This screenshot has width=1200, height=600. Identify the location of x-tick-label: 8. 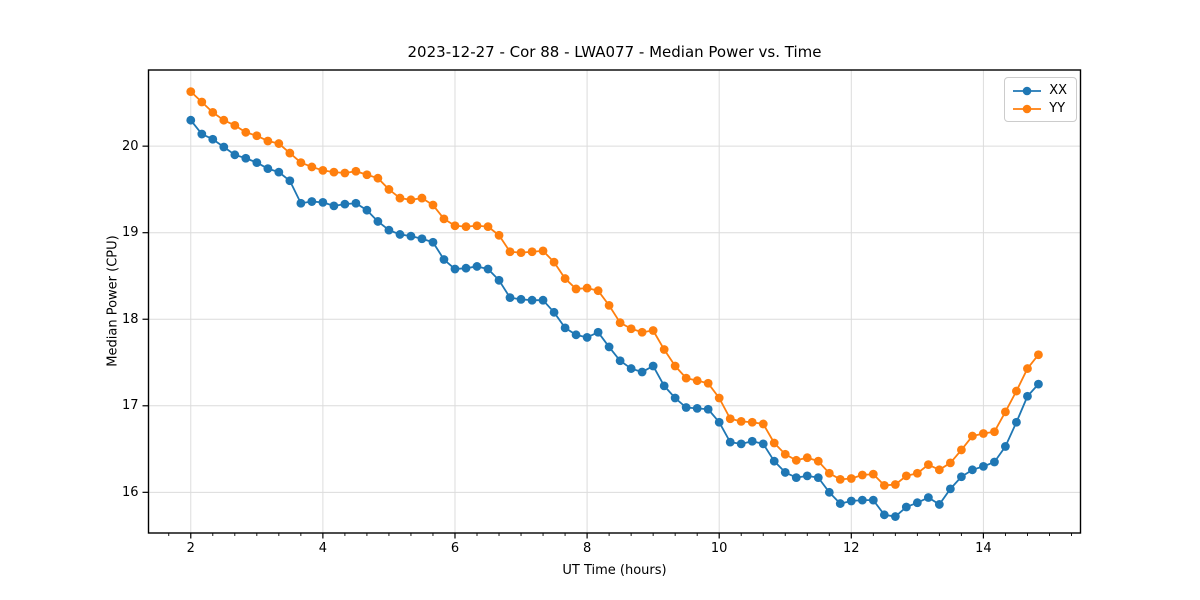
(587, 548).